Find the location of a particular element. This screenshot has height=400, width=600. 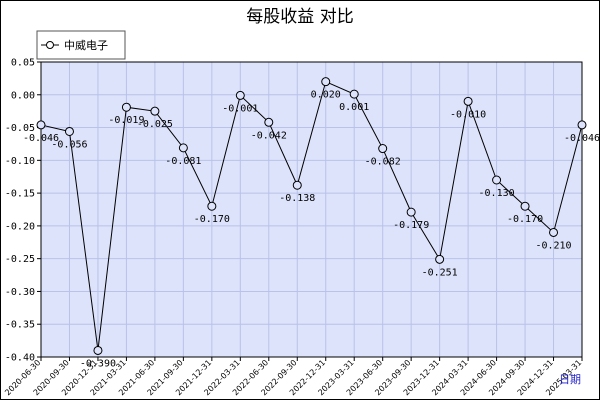

y-tick-label: -0.25 is located at coordinates (20, 259).